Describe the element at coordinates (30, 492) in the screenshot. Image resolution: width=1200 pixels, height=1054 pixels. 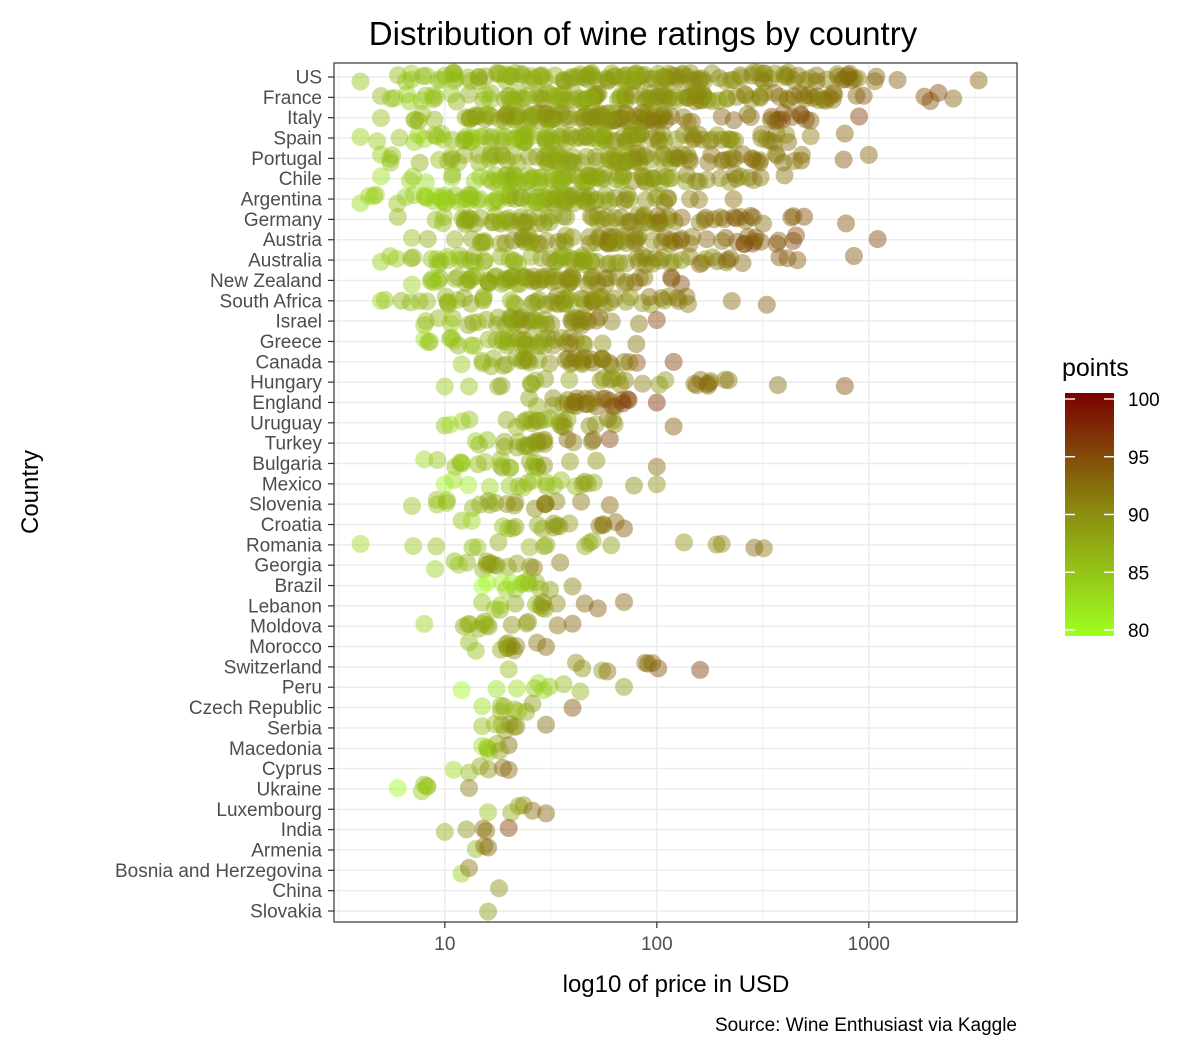
I see `y-axis-title: Country` at that location.